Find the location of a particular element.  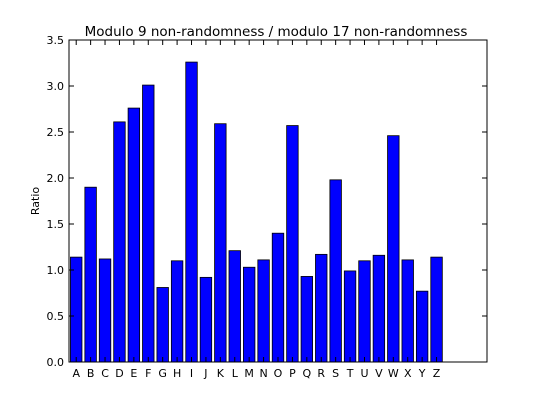

bar-k is located at coordinates (220, 243).